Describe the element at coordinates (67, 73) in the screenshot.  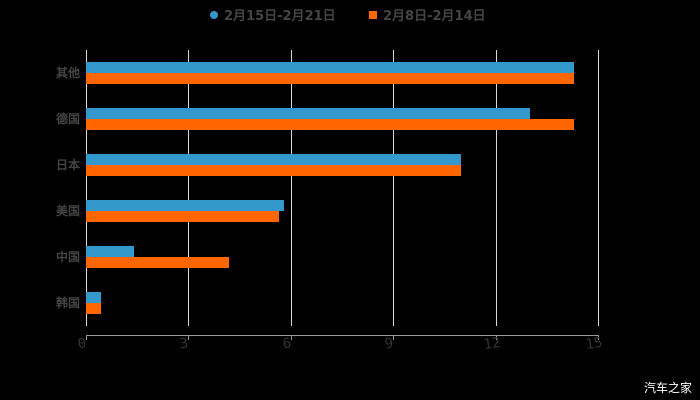
I see `y-category-label: 其他` at that location.